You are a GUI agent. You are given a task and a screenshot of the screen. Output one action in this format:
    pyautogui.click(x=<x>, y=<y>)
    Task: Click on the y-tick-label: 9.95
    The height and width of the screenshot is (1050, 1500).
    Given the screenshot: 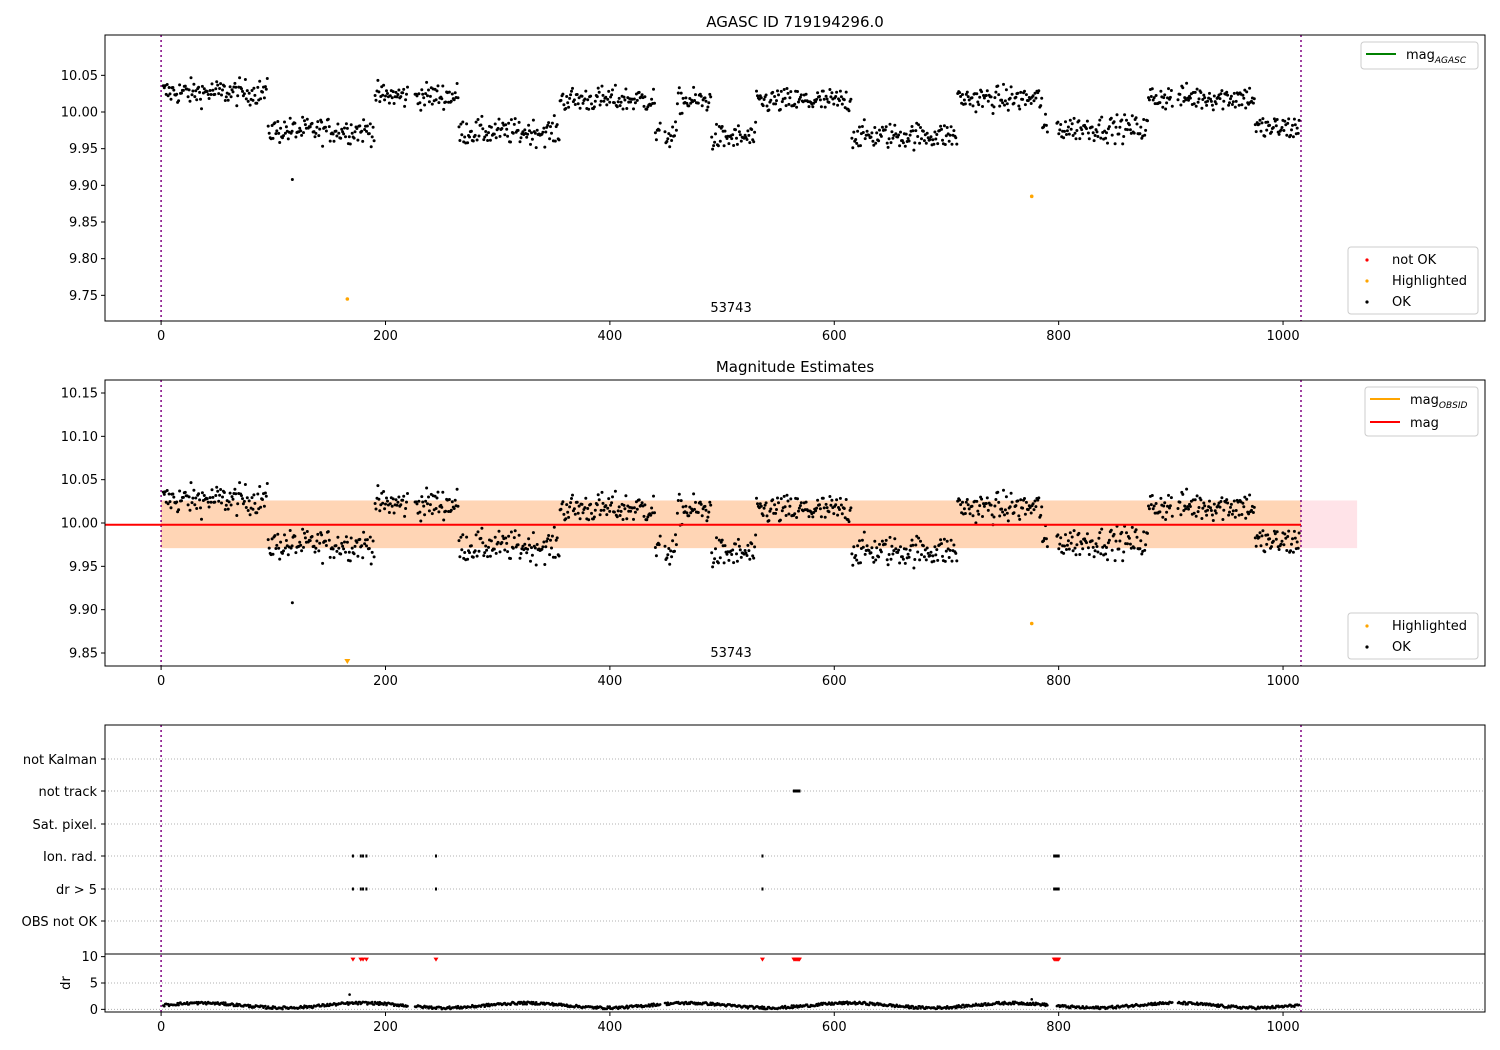 What is the action you would take?
    pyautogui.click(x=83, y=567)
    